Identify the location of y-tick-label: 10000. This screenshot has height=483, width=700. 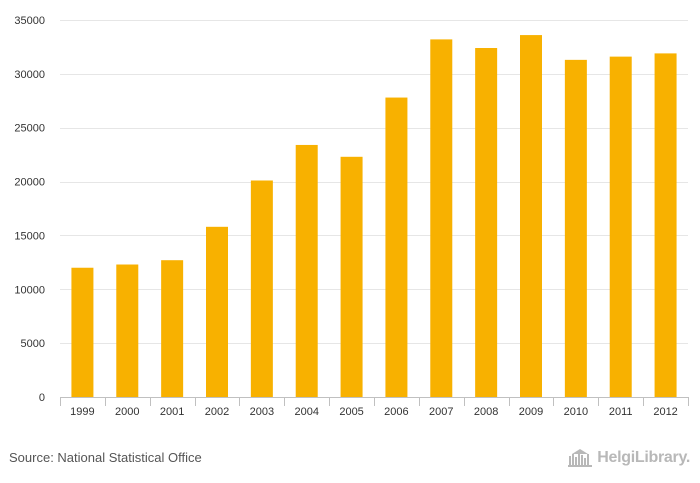
(29, 290).